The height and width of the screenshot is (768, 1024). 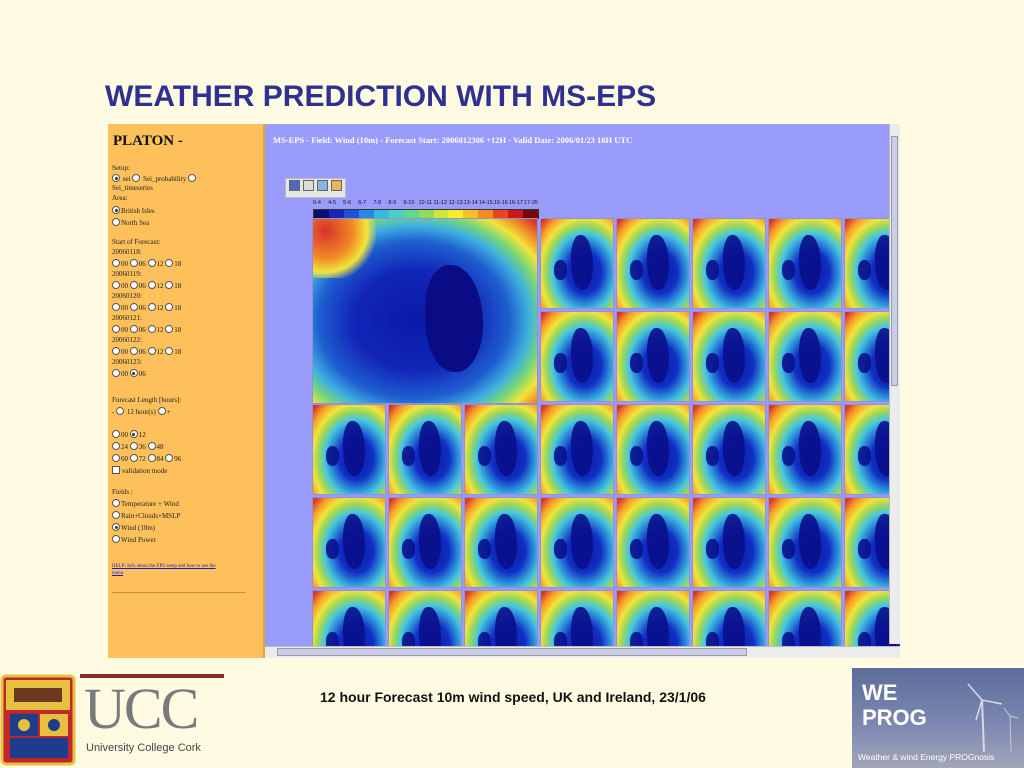 What do you see at coordinates (127, 318) in the screenshot?
I see `date-label: 20060121:` at bounding box center [127, 318].